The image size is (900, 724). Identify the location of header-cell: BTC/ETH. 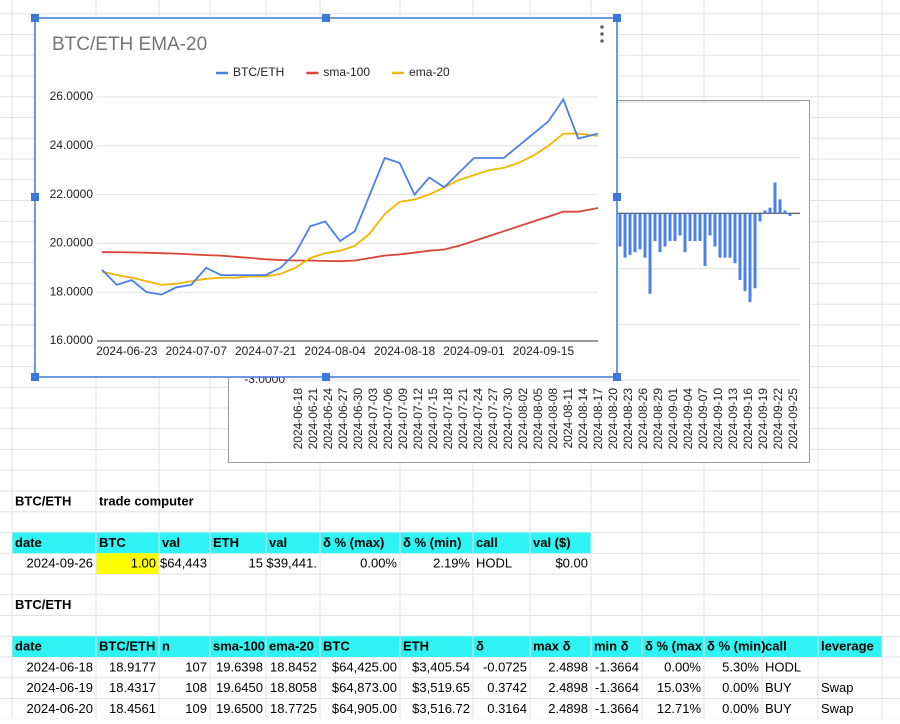
(127, 646).